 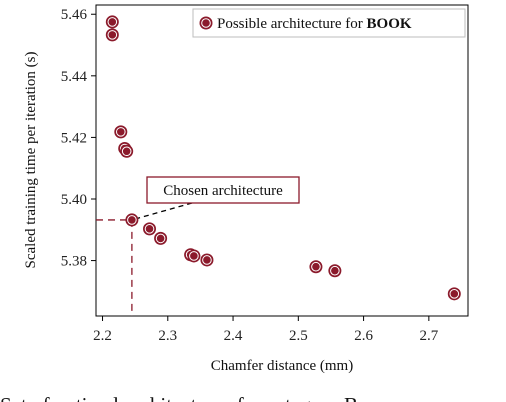 I want to click on y-tick-label: 5.40, so click(x=74, y=200).